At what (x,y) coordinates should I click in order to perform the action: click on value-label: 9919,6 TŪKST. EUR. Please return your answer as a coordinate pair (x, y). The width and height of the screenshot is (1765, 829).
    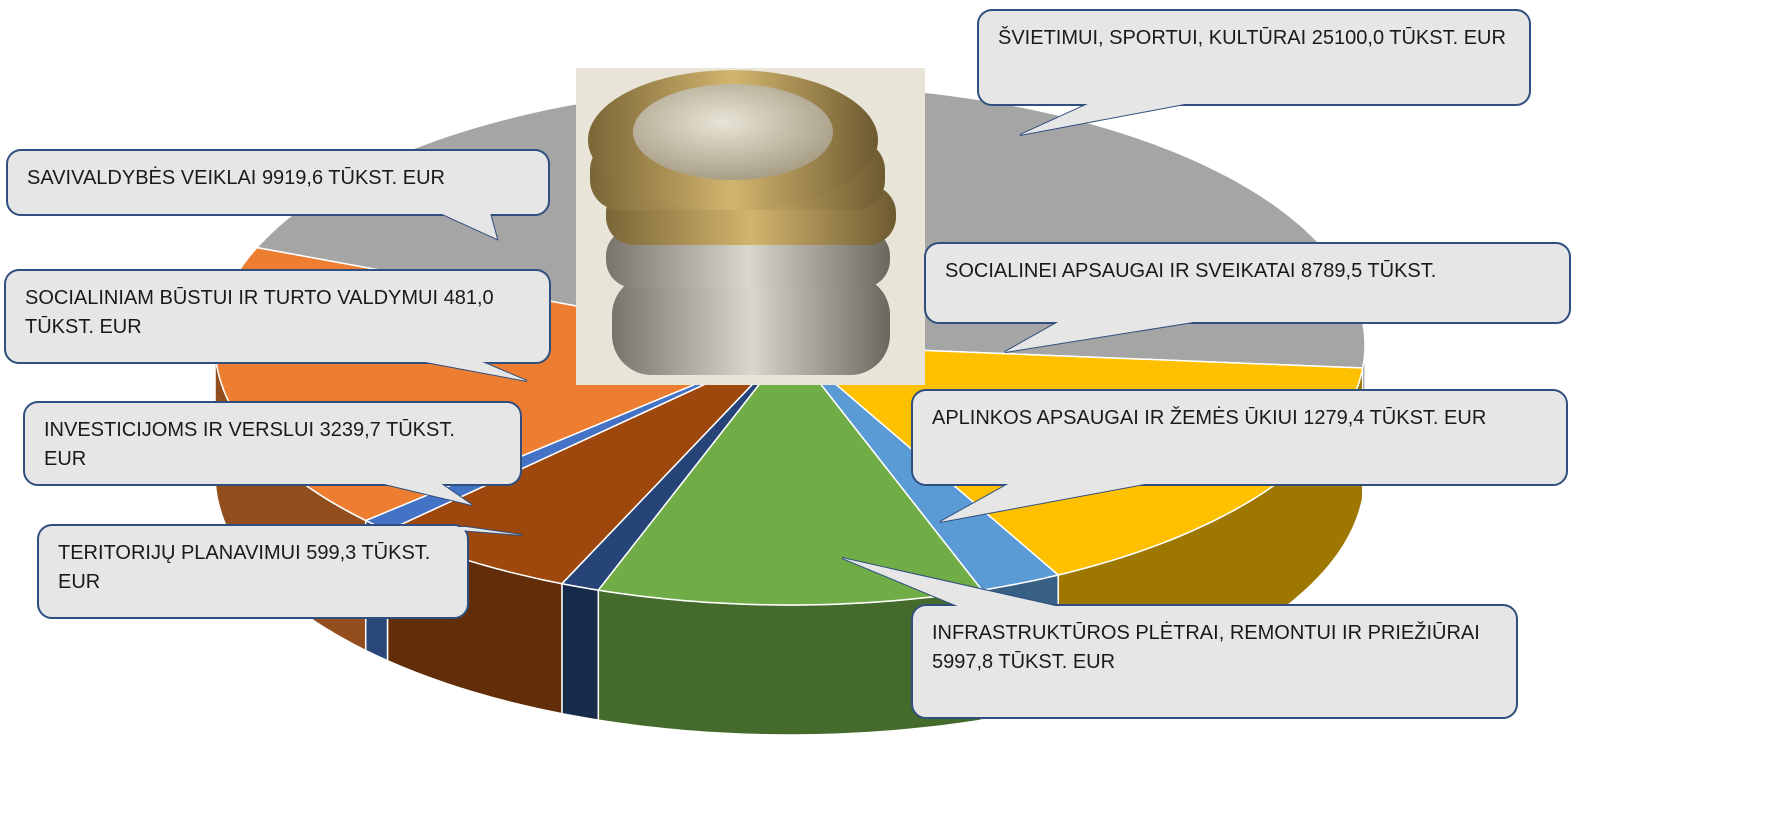
    Looking at the image, I should click on (353, 178).